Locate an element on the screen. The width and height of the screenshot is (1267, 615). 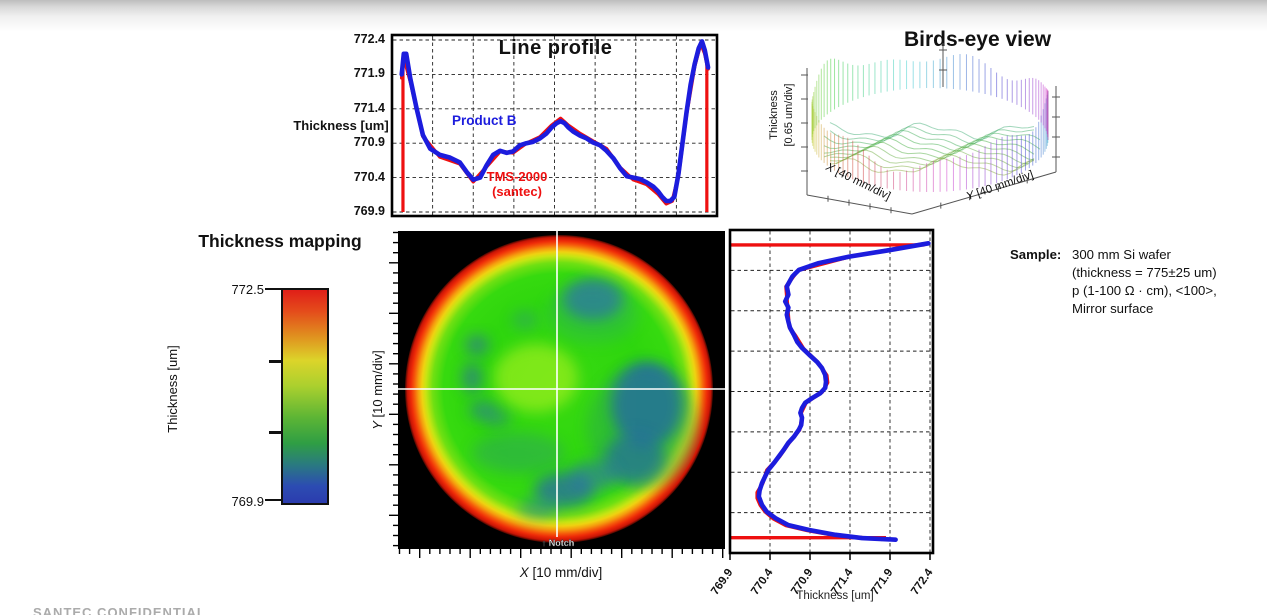
confidential-footer-text: SANTEC CONFIDENTIAL is located at coordinates (119, 610).